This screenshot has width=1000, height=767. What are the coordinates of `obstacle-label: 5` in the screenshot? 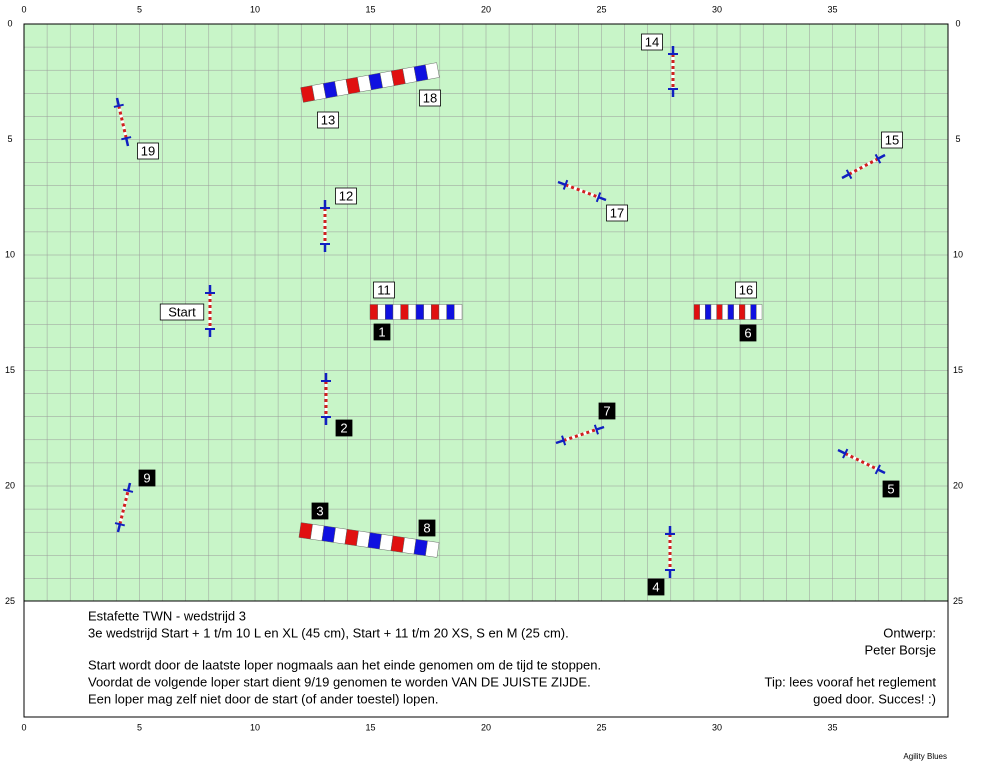 It's located at (890, 488).